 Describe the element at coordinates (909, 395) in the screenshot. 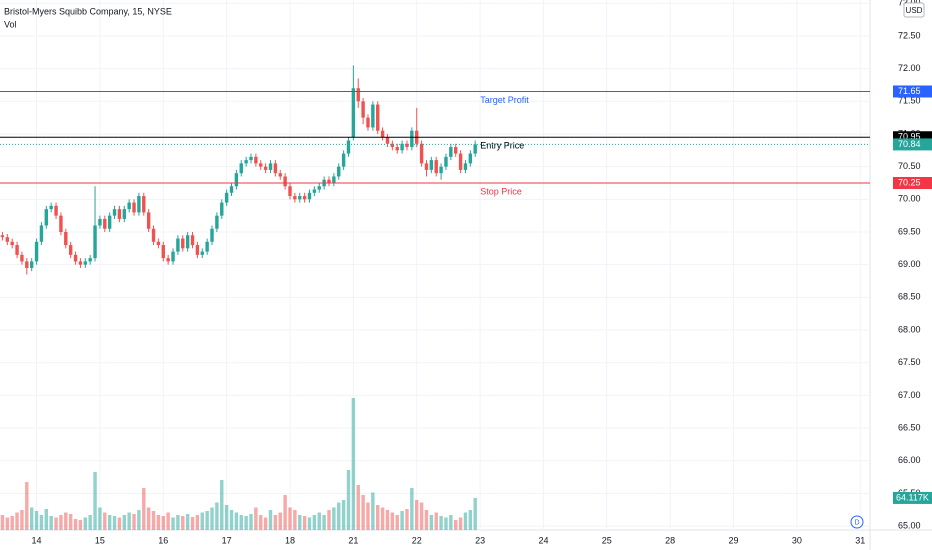

I see `y-tick-label: 67.00` at that location.